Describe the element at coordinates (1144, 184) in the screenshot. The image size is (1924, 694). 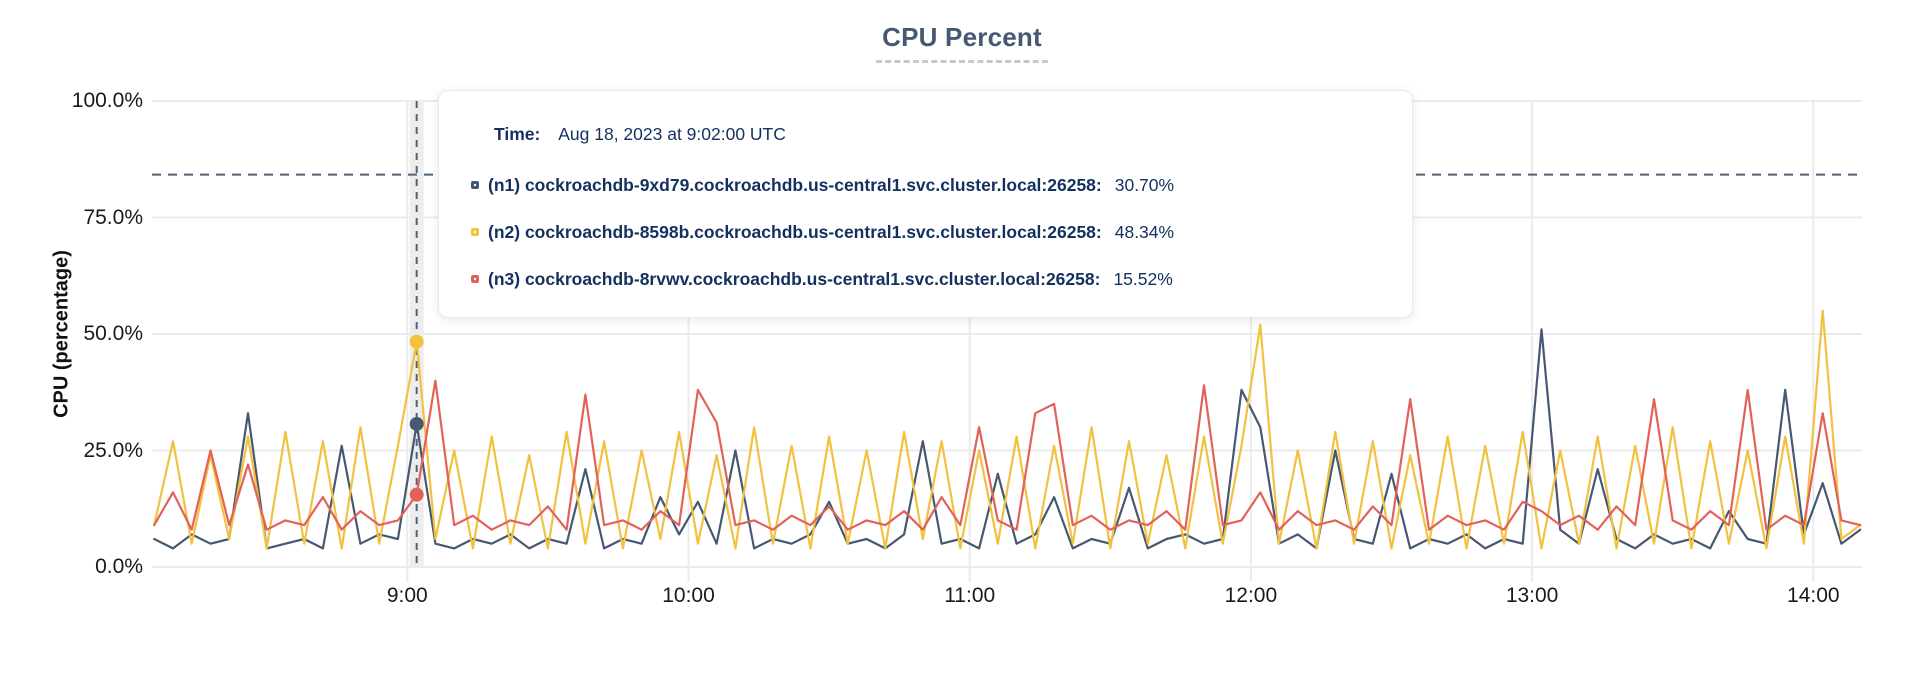
I see `tooltip-series-value-n1: 30.70%` at that location.